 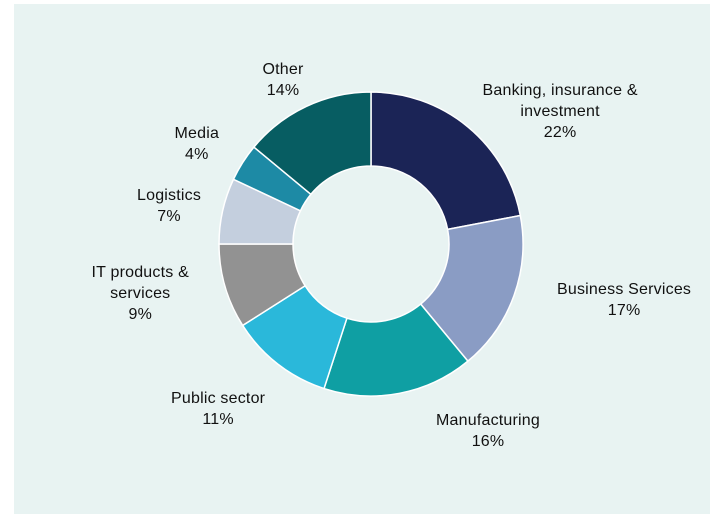 What do you see at coordinates (560, 90) in the screenshot?
I see `slice-label-line: Banking, insurance &` at bounding box center [560, 90].